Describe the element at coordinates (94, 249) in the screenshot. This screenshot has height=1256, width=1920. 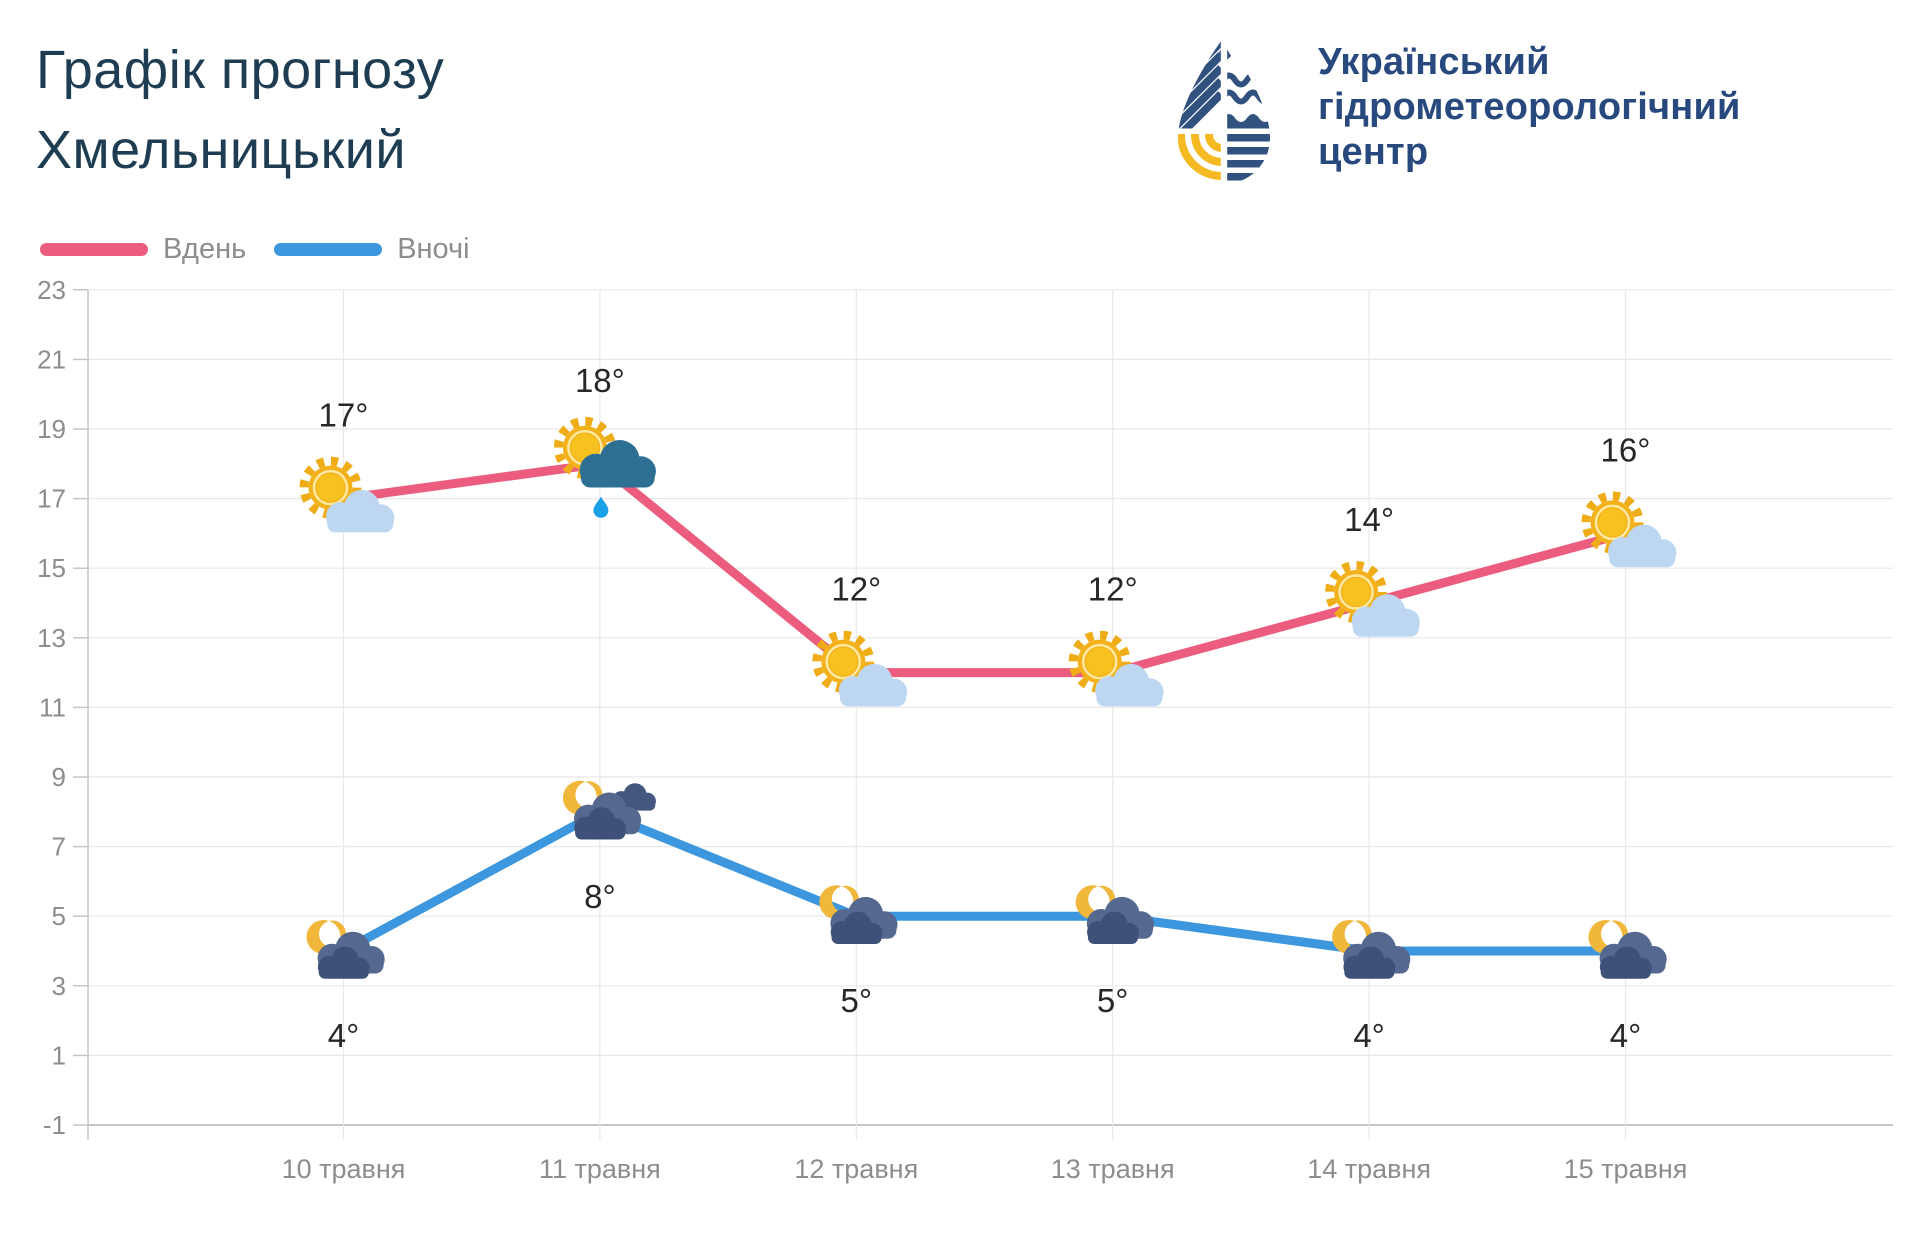
I see `legend-swatch-day` at that location.